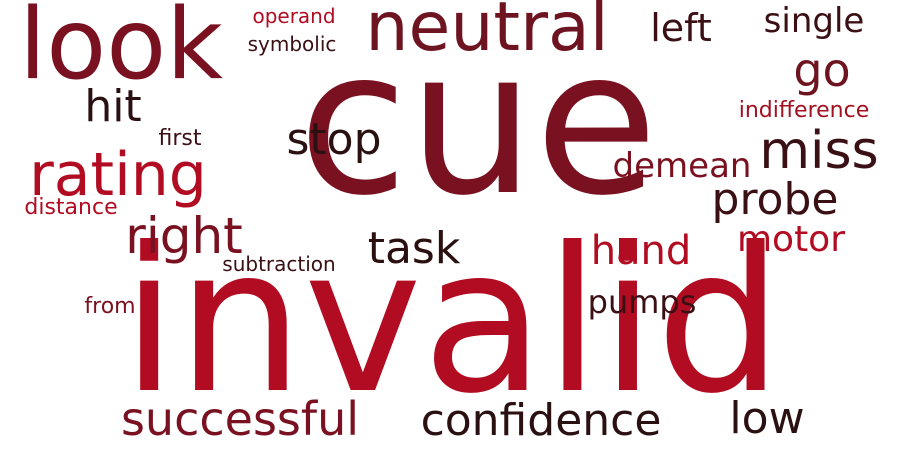 The width and height of the screenshot is (900, 450). What do you see at coordinates (822, 70) in the screenshot?
I see `word-go: go` at bounding box center [822, 70].